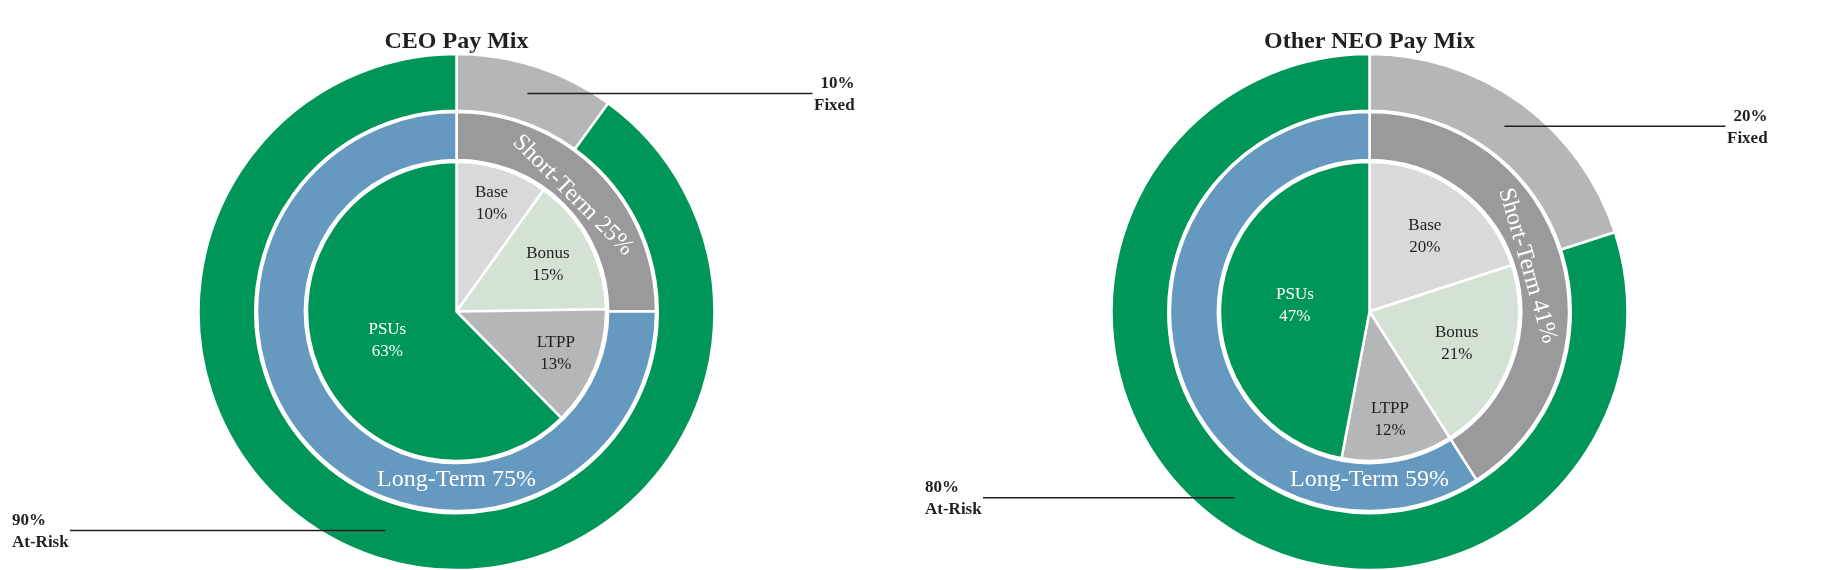 This screenshot has height=570, width=1826. What do you see at coordinates (548, 275) in the screenshot?
I see `data-label: 15%` at bounding box center [548, 275].